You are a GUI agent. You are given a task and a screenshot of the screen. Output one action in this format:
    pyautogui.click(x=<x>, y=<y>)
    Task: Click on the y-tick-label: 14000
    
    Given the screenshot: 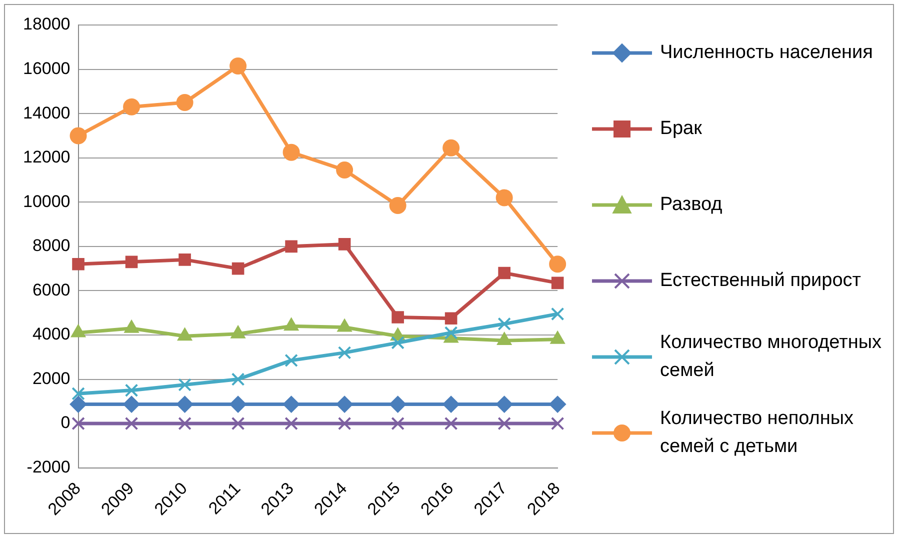 What is the action you would take?
    pyautogui.click(x=46, y=112)
    